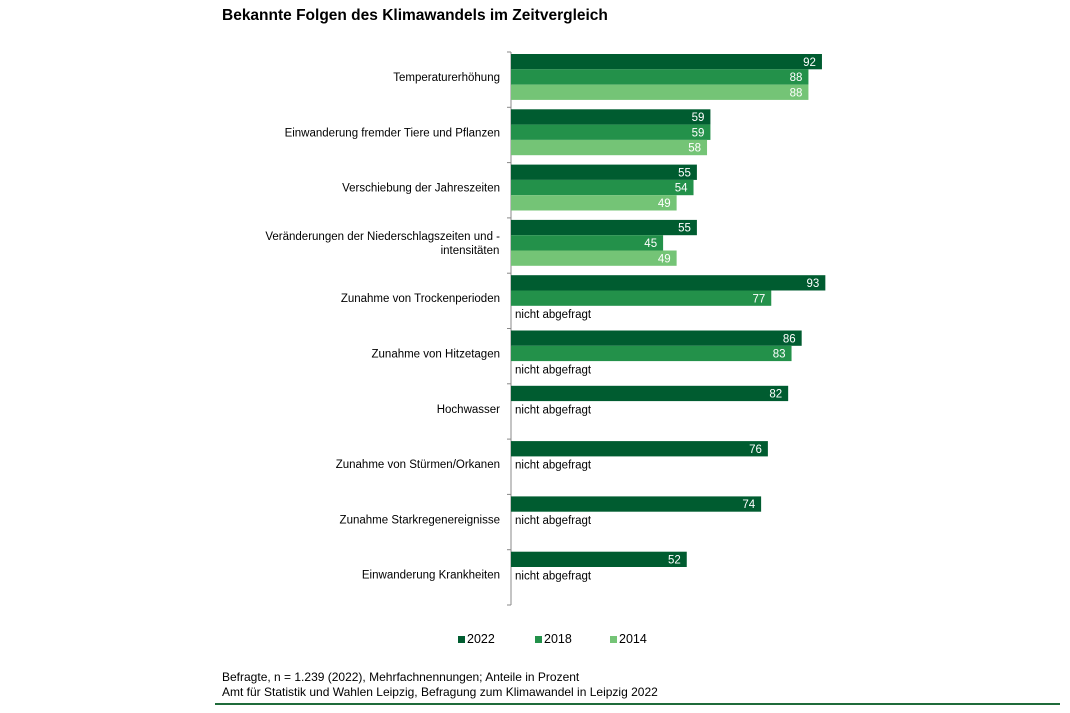 The image size is (1070, 713). I want to click on data-label-2022: 76, so click(755, 450).